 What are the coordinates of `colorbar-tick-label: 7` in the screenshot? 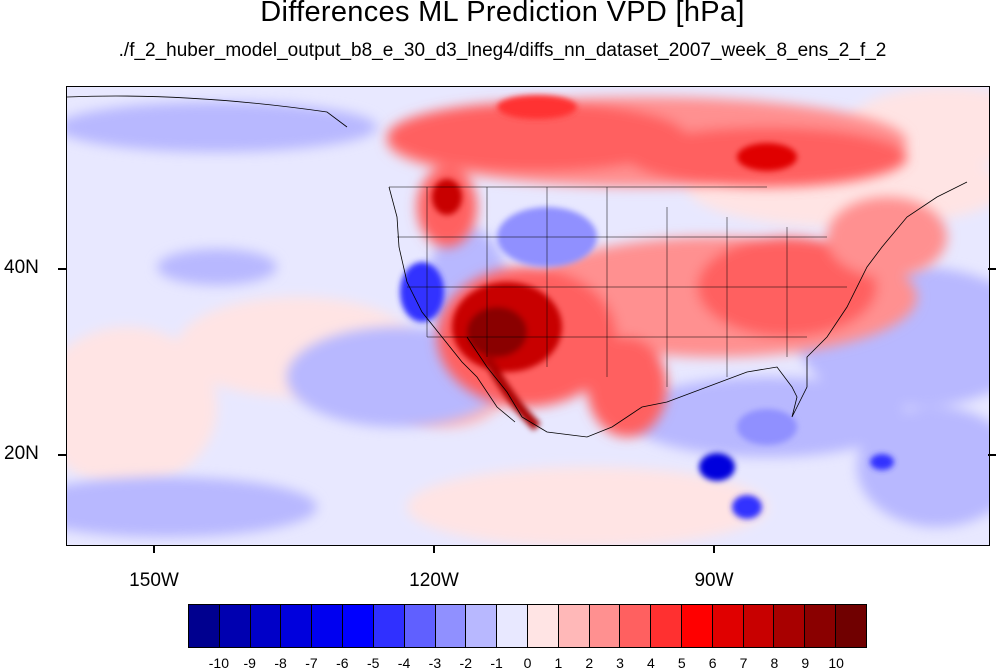 It's located at (743, 663).